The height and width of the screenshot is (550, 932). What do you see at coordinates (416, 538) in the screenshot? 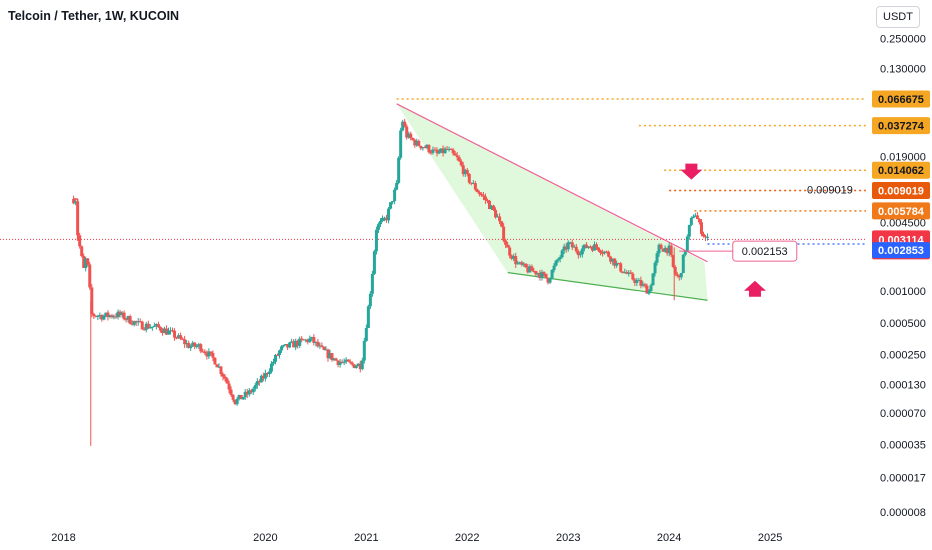
I see `time-axis: 2018 2020 2021 2022 2023 2024 2025` at bounding box center [416, 538].